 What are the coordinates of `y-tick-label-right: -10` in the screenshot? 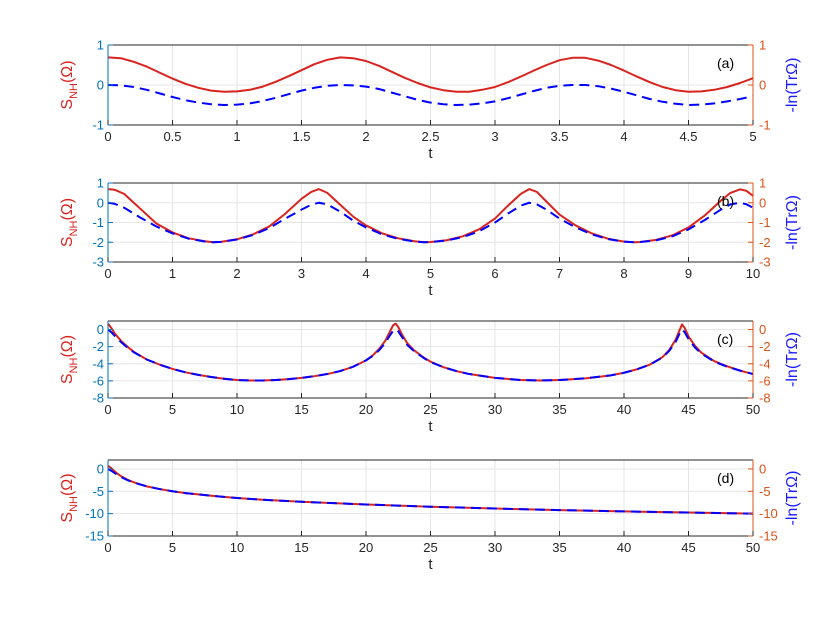 It's located at (768, 513).